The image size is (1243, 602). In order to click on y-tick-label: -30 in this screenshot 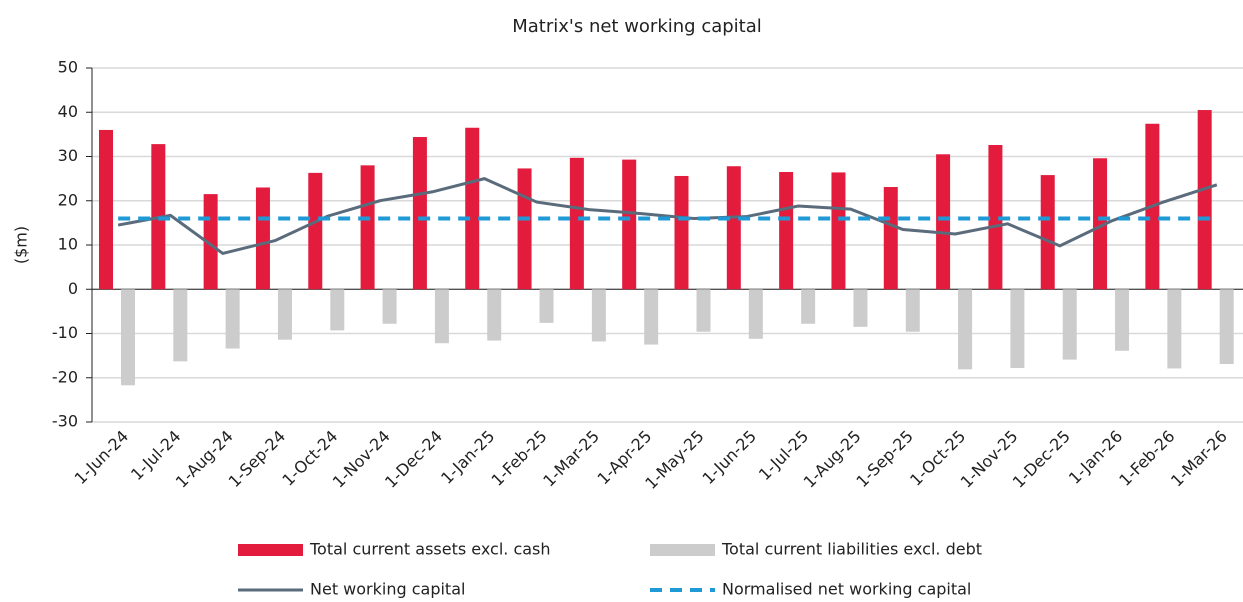, I will do `click(65, 421)`.